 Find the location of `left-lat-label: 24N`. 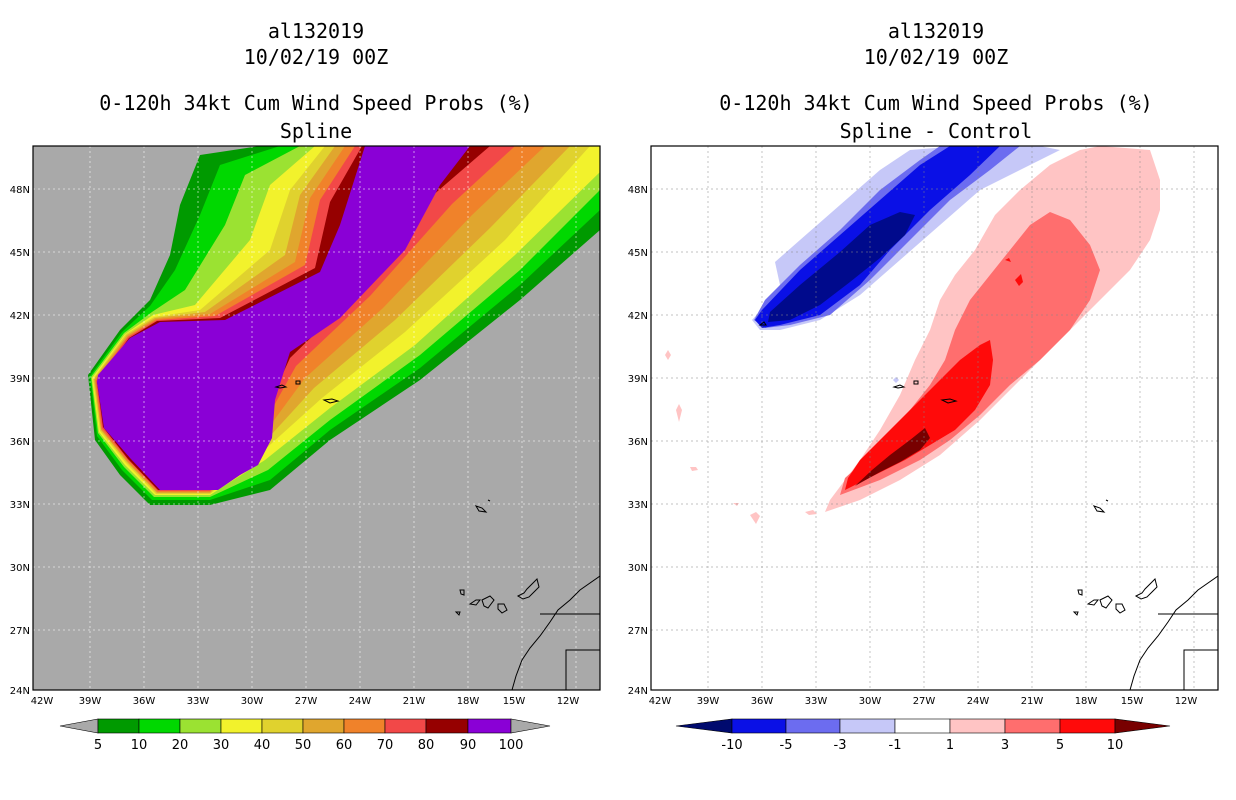

left-lat-label: 24N is located at coordinates (20, 691).